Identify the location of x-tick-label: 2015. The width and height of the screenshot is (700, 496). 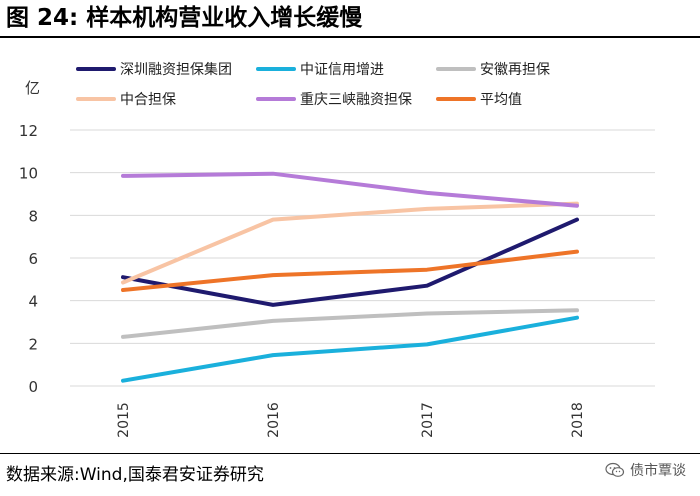
(124, 420).